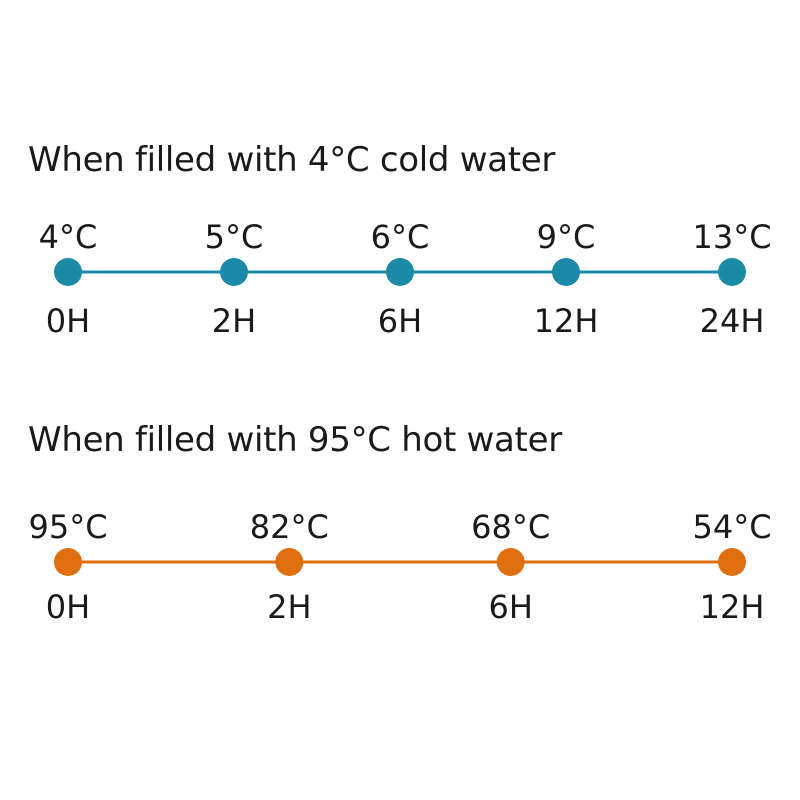 The image size is (800, 800). I want to click on cold-water-title: When filled with 4°C cold water, so click(292, 160).